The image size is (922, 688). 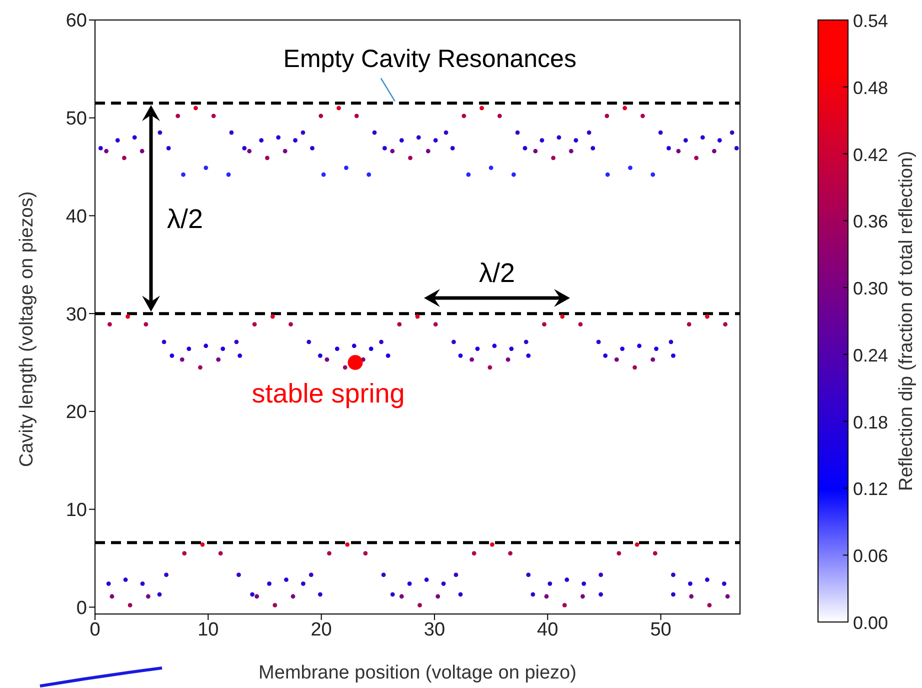 I want to click on color-bar-label: 0.48, so click(x=870, y=88).